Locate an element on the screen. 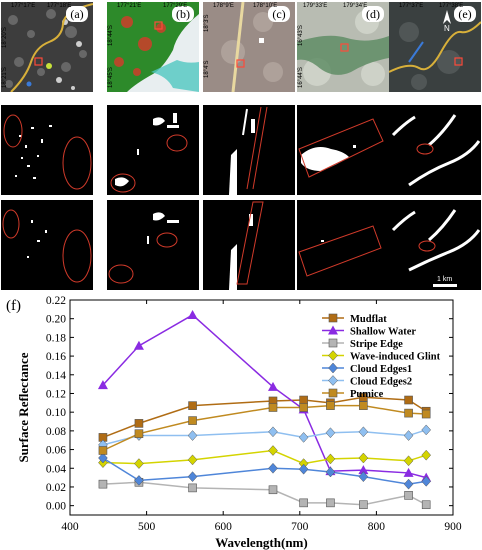  series-line-cloud-edges2 is located at coordinates (264, 437).